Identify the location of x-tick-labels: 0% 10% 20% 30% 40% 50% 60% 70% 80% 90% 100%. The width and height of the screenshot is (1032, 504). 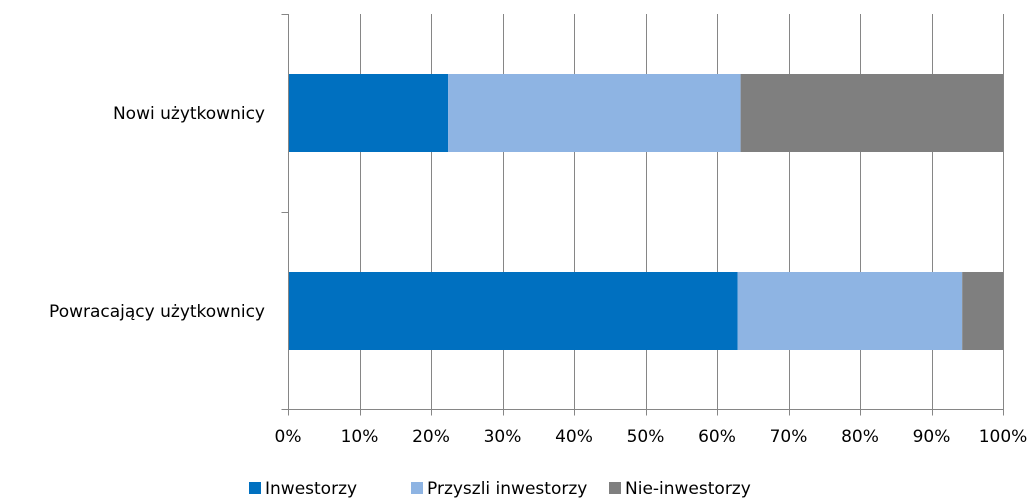
(651, 437).